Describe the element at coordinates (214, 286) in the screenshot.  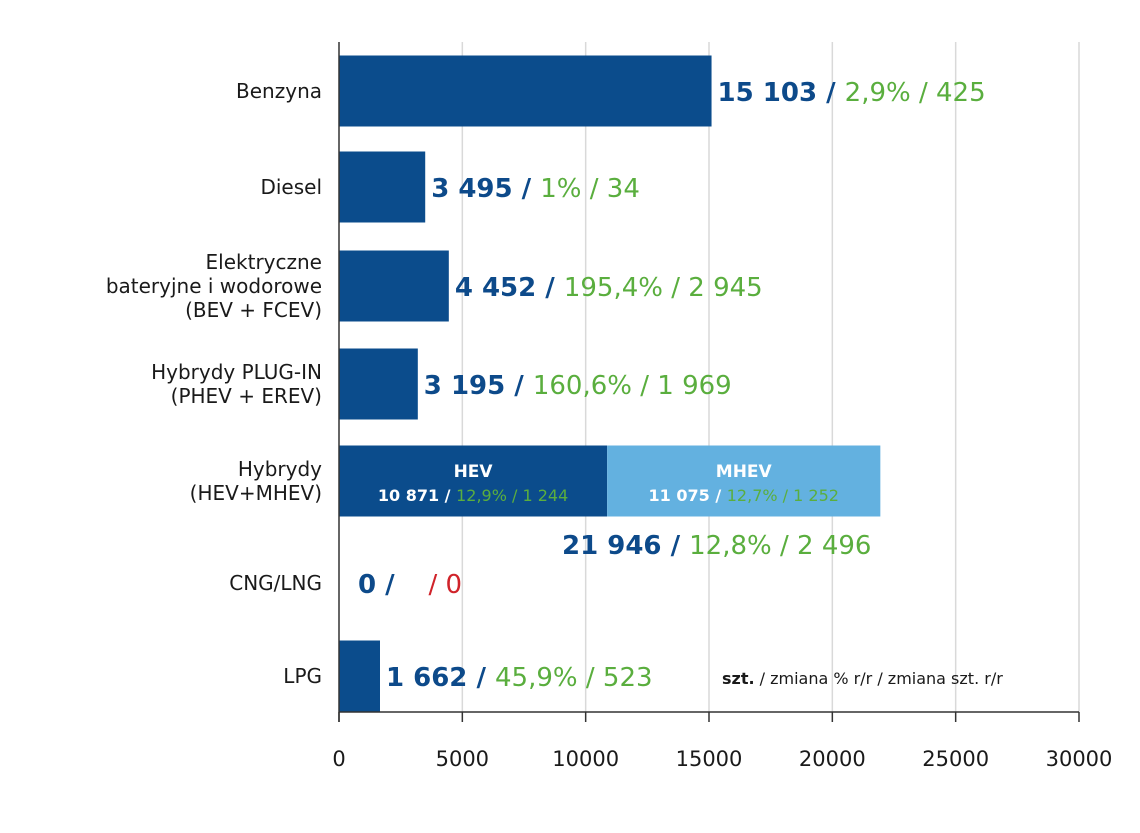
I see `category-label: bateryjne i wodorowe` at that location.